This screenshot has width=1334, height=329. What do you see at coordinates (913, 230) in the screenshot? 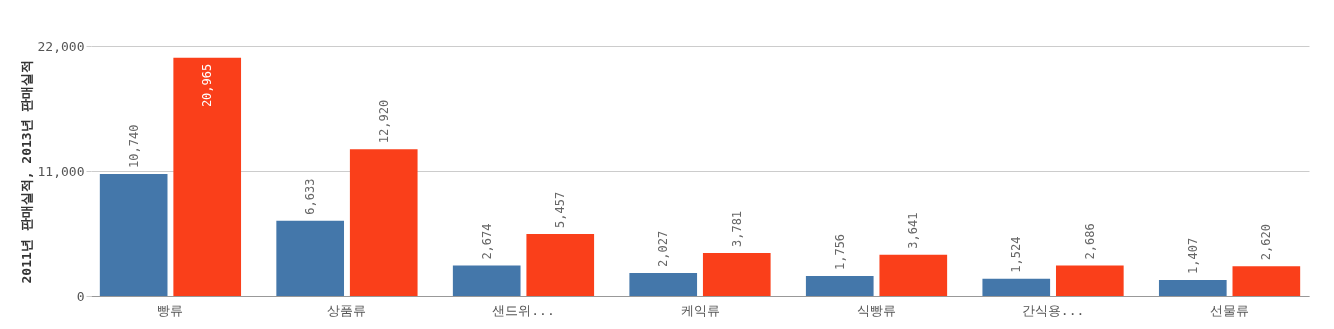
I see `data-label: 3,641` at bounding box center [913, 230].